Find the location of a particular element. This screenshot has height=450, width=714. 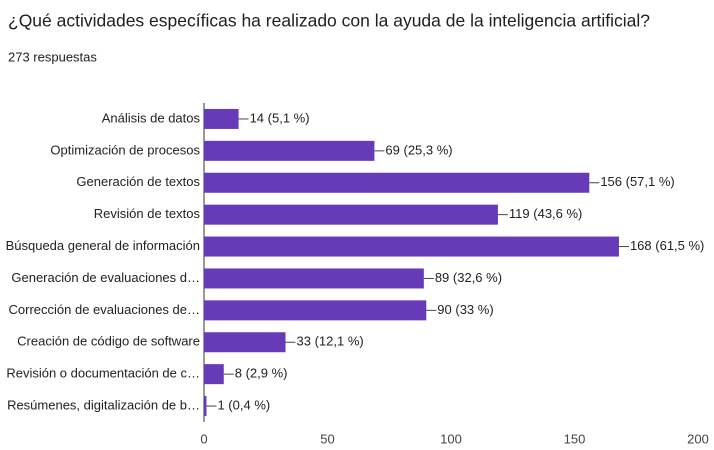

data-label: 168 (61,5 %) is located at coordinates (667, 245).